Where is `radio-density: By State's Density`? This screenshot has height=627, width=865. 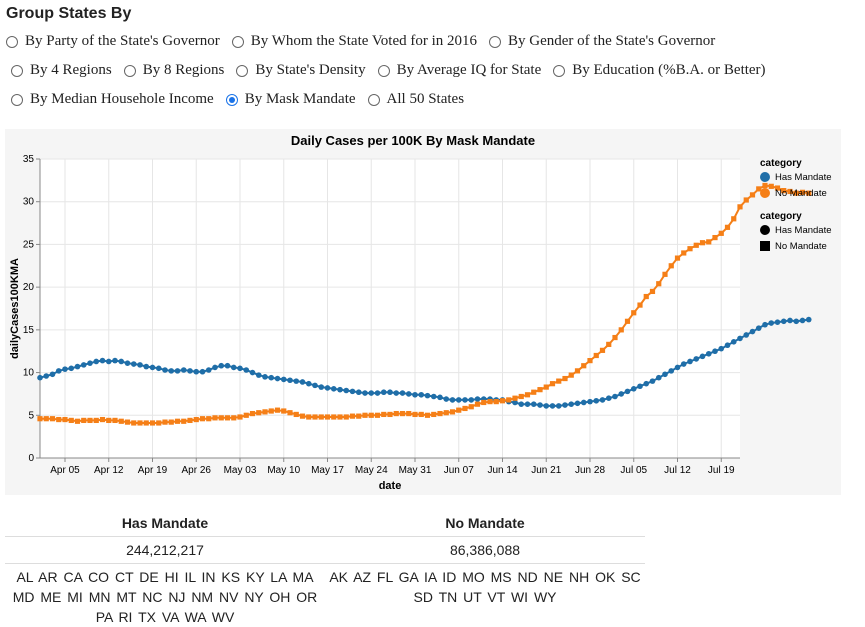 radio-density: By State's Density is located at coordinates (301, 70).